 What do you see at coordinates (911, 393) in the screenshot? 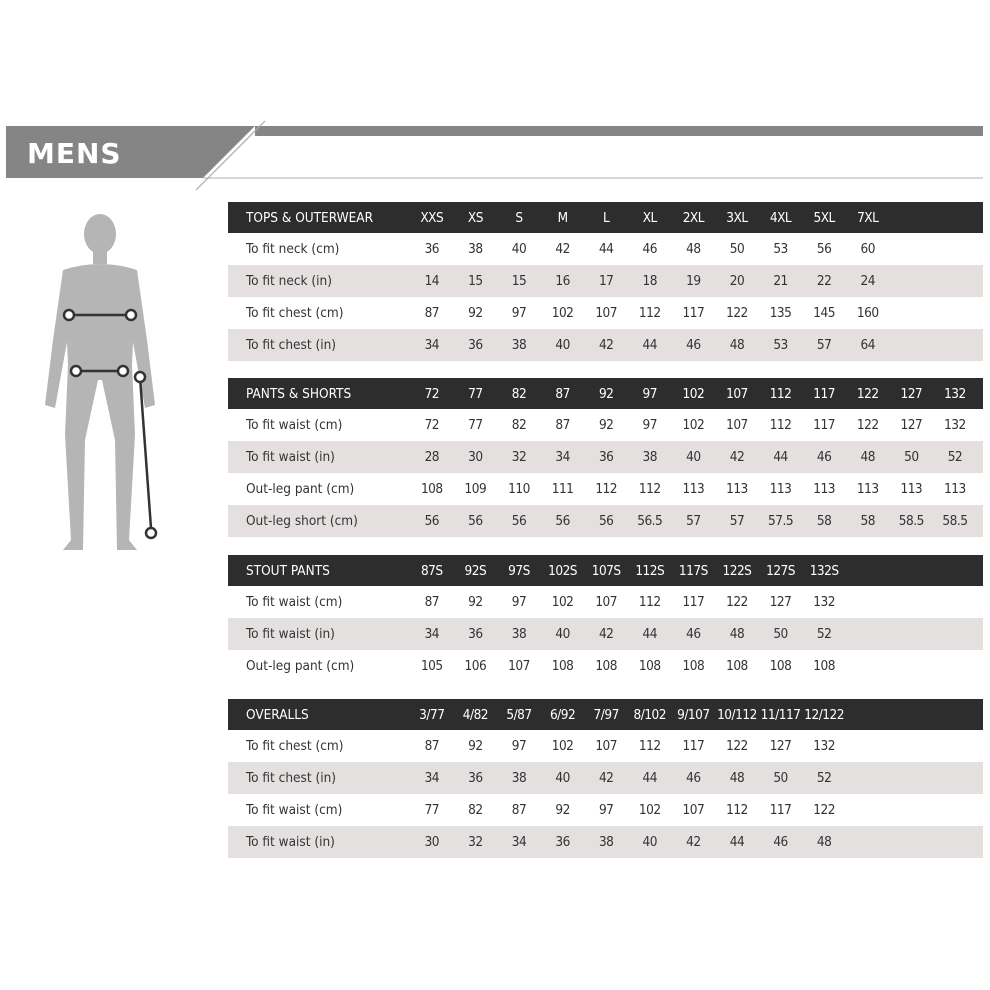
I see `size-header: 127` at bounding box center [911, 393].